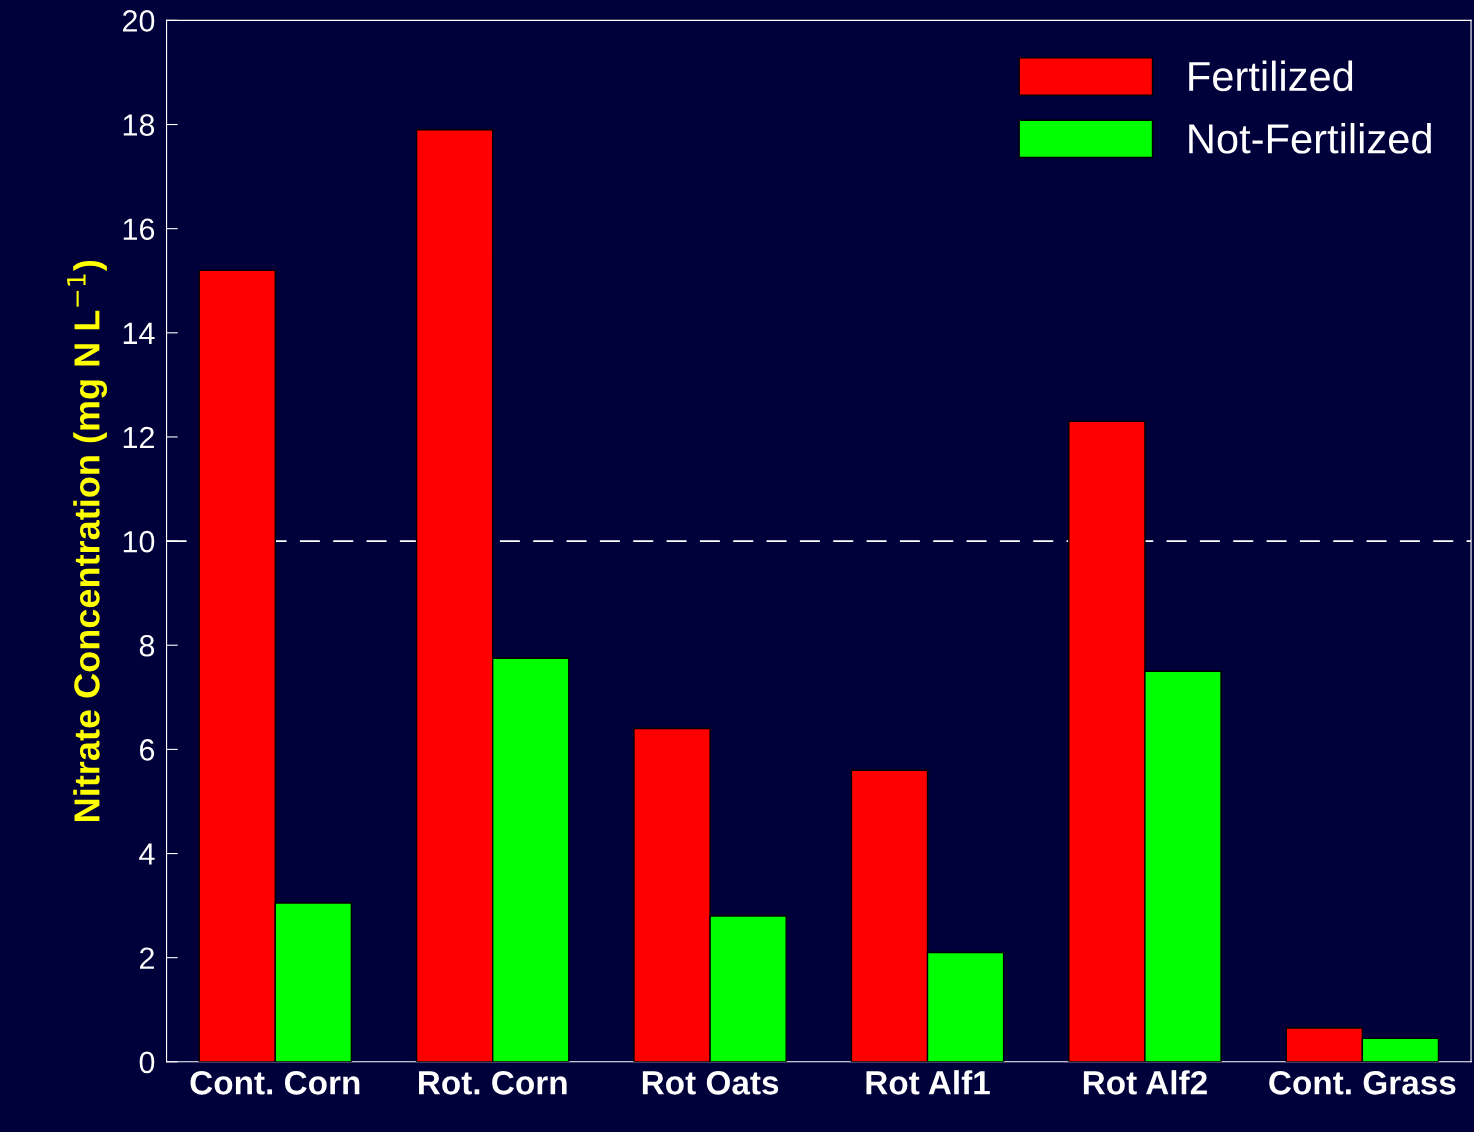  Describe the element at coordinates (928, 1082) in the screenshot. I see `x-tick-label: Rot Alf1` at that location.